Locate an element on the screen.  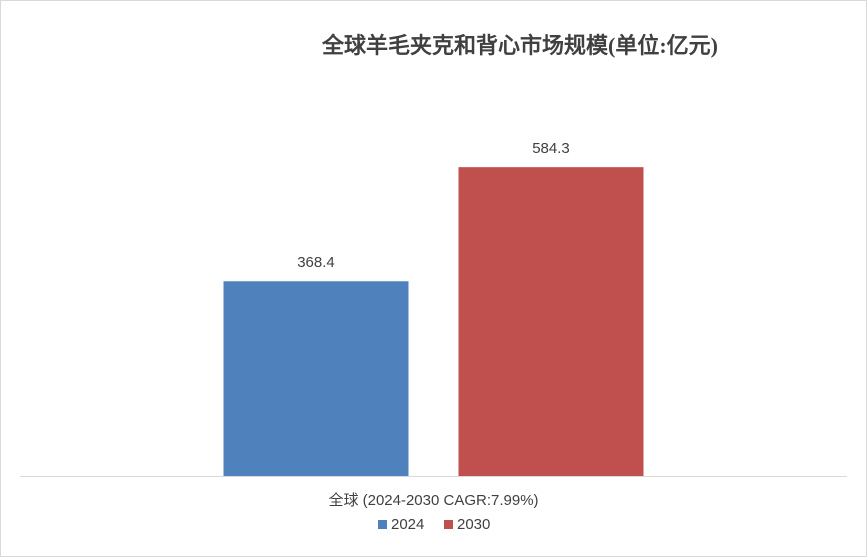
chart-title: 全球羊毛夹克和背心市场规模(单位:亿元) is located at coordinates (519, 45).